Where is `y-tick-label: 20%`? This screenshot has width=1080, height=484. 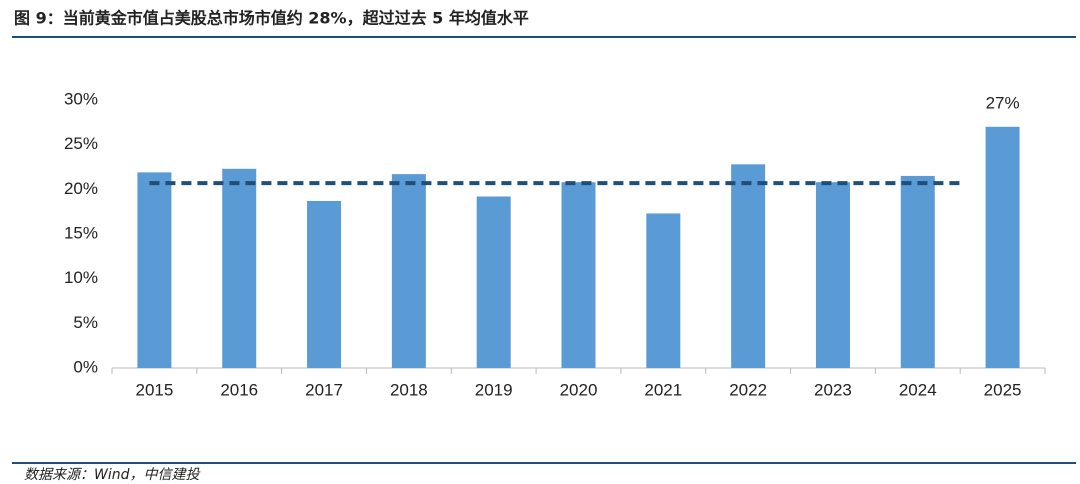
y-tick-label: 20% is located at coordinates (81, 188).